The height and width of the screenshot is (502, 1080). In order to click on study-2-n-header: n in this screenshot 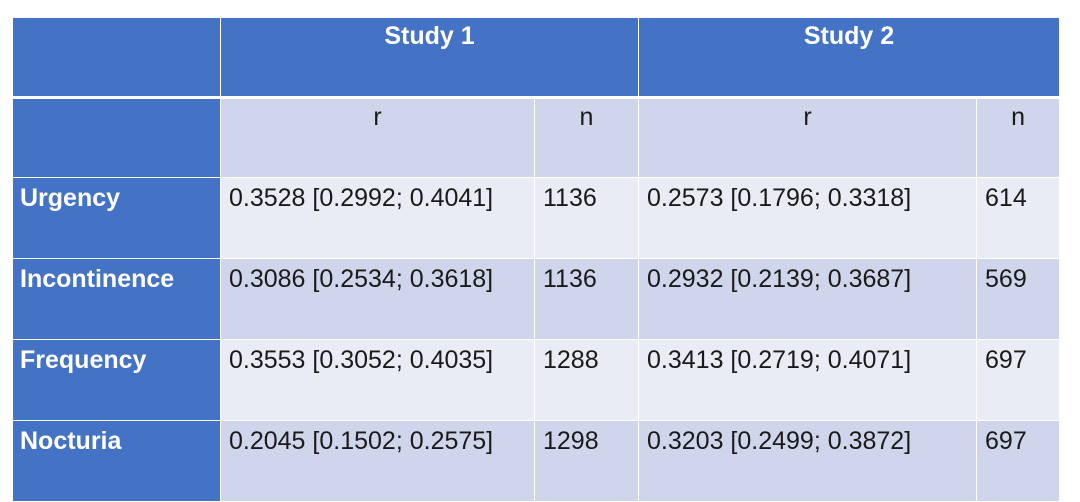, I will do `click(1018, 137)`.